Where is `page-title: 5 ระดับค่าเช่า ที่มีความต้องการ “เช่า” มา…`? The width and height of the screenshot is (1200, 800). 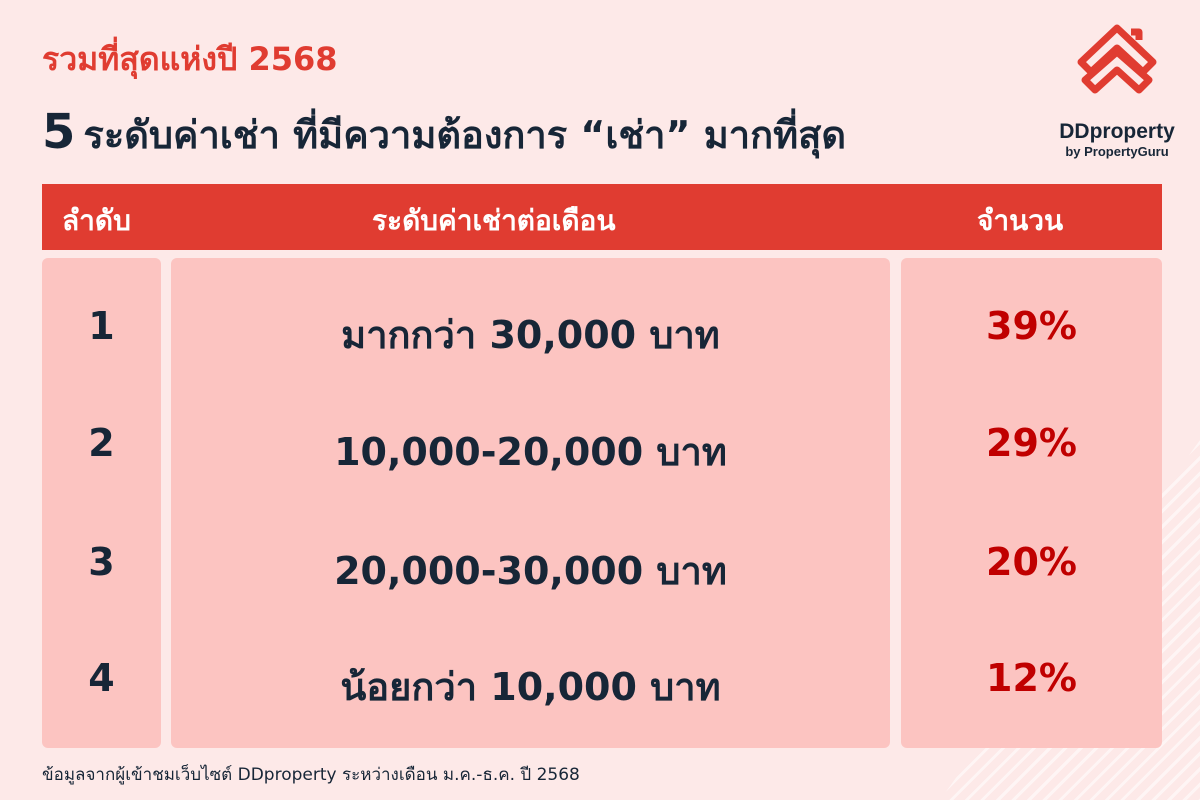 page-title: 5 ระดับค่าเช่า ที่มีความต้องการ “เช่า” มา… is located at coordinates (444, 134).